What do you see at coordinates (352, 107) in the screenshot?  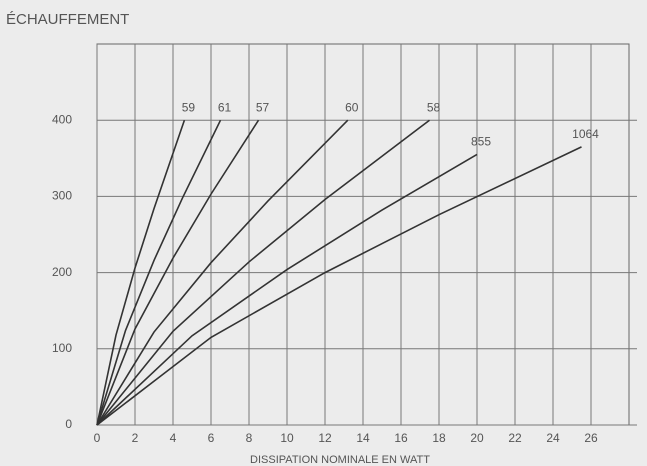 I see `curve-label: 60` at bounding box center [352, 107].